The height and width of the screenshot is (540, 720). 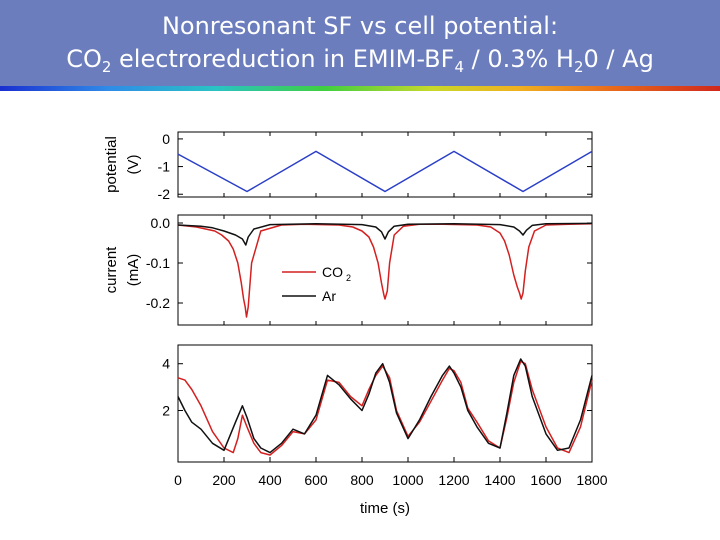 I want to click on bottom-xtick-label: 1800, so click(x=591, y=480).